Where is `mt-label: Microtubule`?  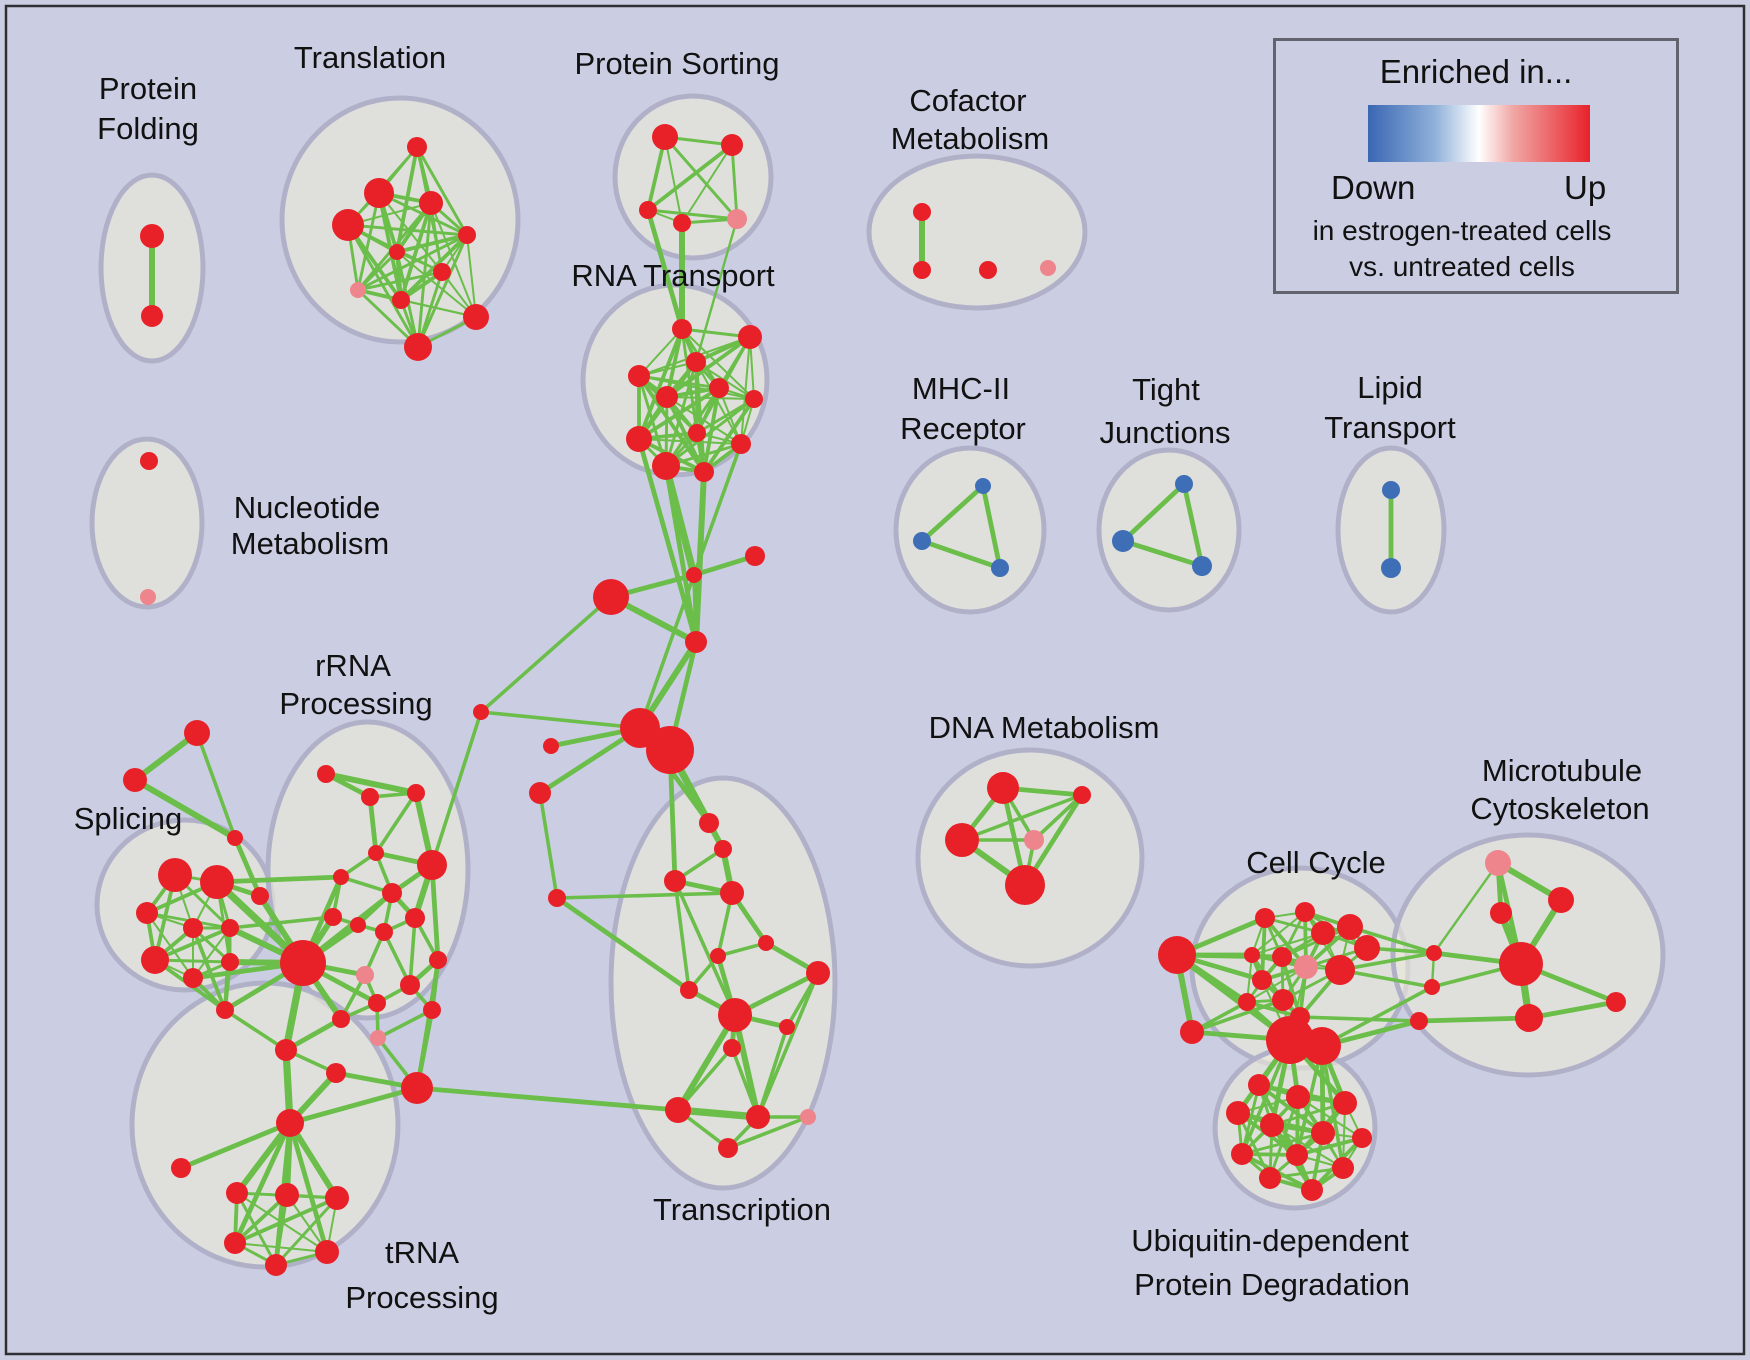 mt-label: Microtubule is located at coordinates (1562, 770).